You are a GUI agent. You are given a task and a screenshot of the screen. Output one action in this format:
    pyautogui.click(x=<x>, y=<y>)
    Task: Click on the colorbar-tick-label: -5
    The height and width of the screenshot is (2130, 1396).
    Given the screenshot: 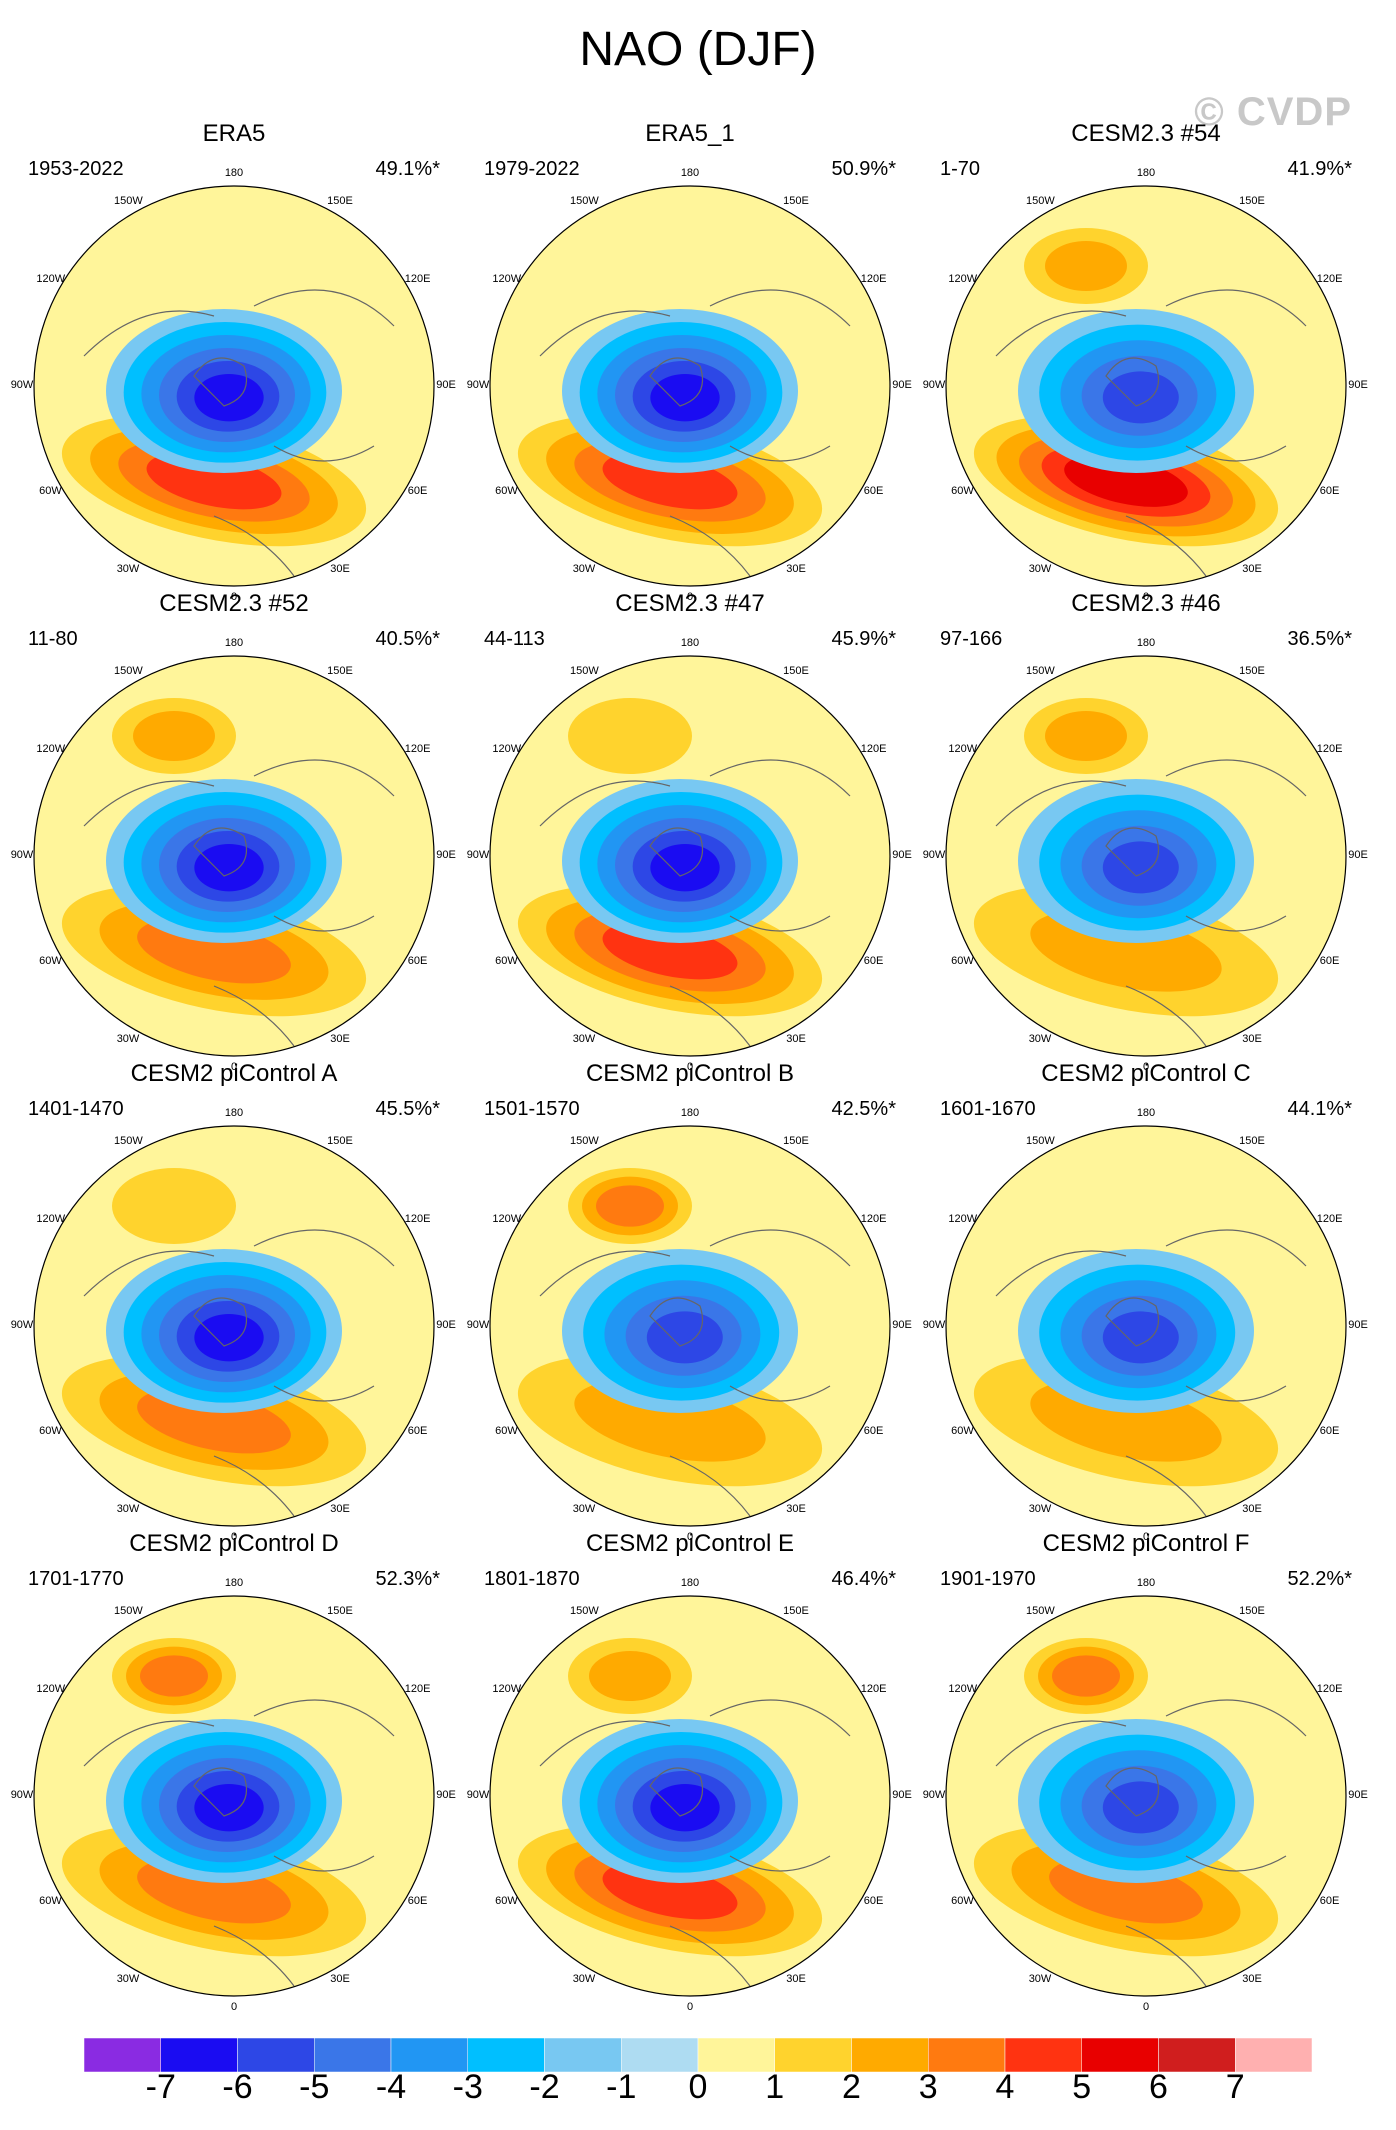 What is the action you would take?
    pyautogui.click(x=314, y=2087)
    